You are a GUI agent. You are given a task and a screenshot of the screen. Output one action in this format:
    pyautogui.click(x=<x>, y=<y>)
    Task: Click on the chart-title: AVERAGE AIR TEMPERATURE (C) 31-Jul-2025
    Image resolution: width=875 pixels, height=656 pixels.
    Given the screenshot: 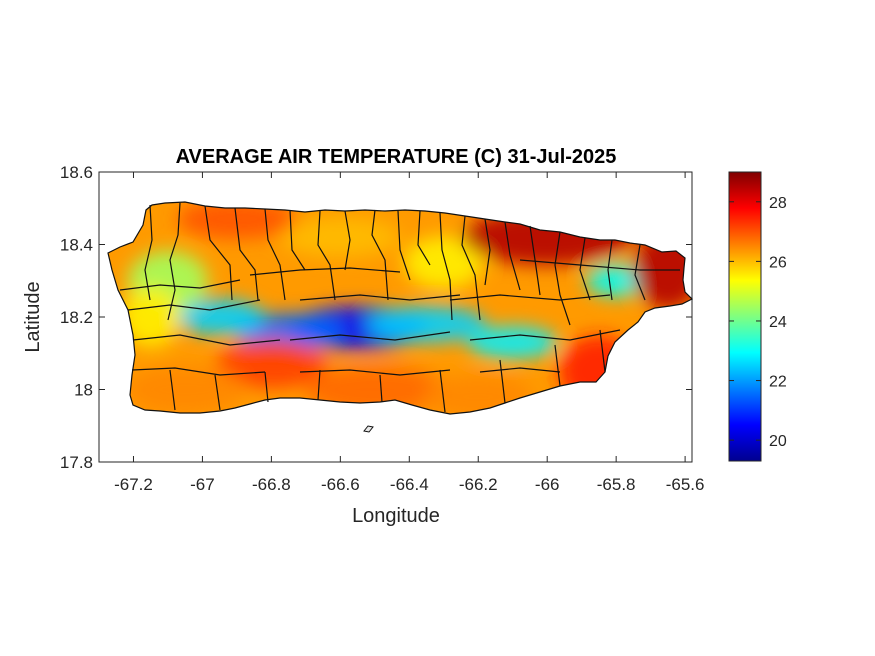 What is the action you would take?
    pyautogui.click(x=396, y=157)
    